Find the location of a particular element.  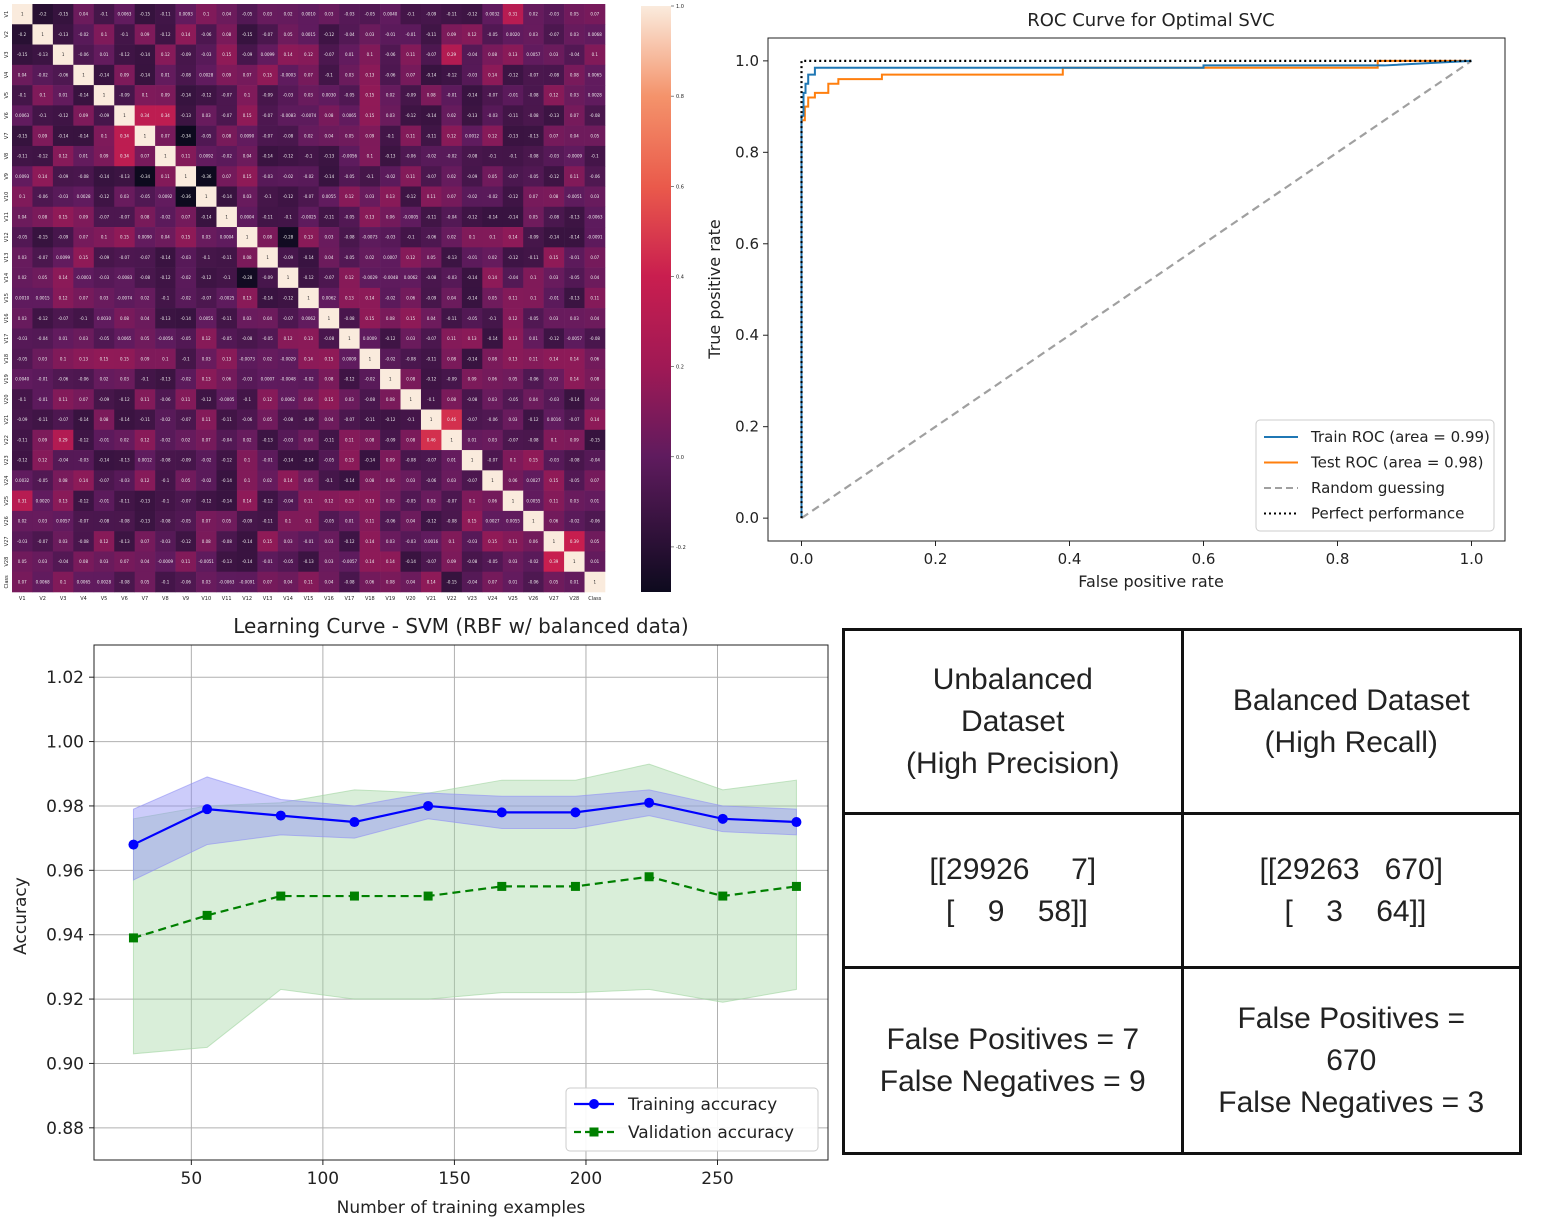

heatmap-cell-label: -0.0005 is located at coordinates (227, 399).